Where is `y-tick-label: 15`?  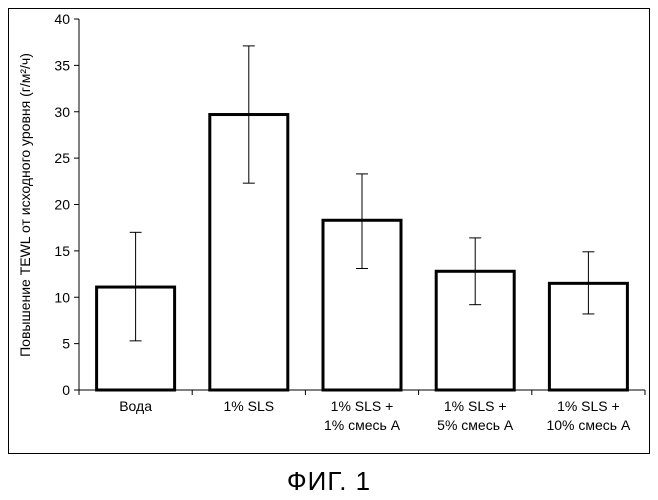 y-tick-label: 15 is located at coordinates (62, 251).